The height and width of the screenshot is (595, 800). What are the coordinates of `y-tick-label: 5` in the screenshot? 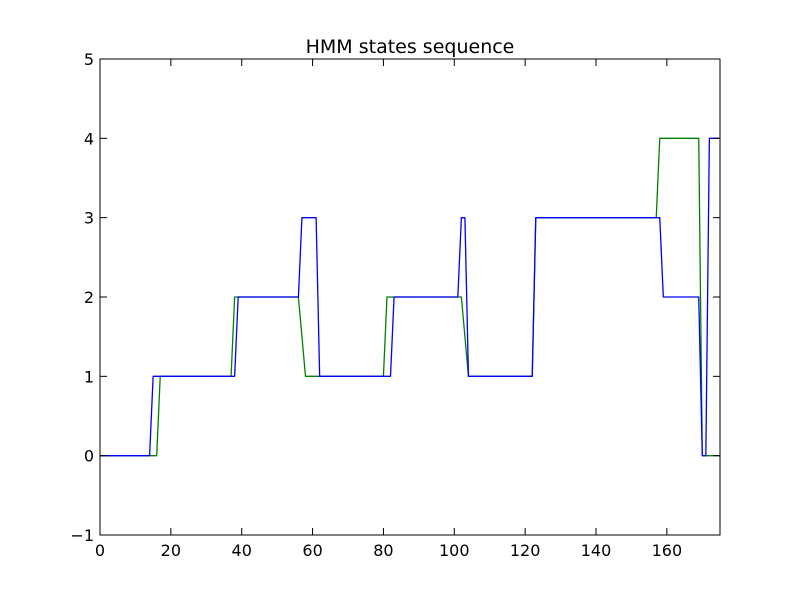 It's located at (89, 59).